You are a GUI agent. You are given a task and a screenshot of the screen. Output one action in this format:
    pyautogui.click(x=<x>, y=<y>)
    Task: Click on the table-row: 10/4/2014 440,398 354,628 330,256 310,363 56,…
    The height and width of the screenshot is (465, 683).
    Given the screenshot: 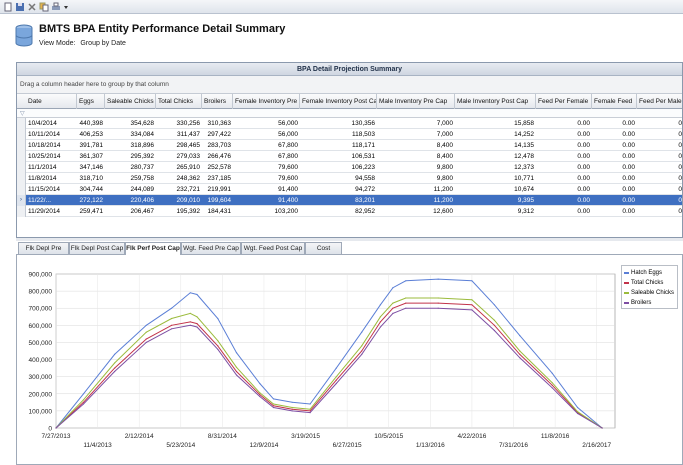 What is the action you would take?
    pyautogui.click(x=349, y=123)
    